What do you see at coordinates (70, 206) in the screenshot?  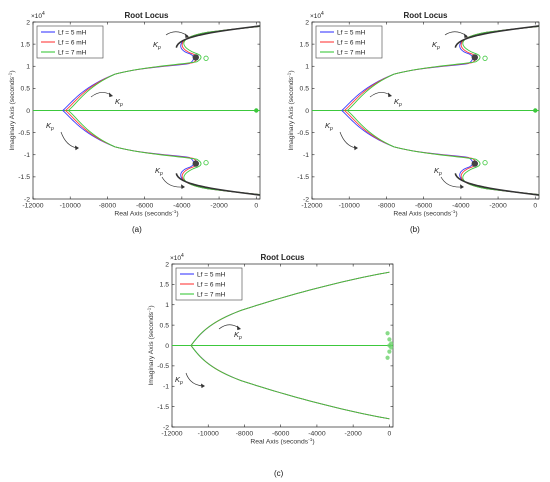 I see `x-tick-label: -10000` at bounding box center [70, 206].